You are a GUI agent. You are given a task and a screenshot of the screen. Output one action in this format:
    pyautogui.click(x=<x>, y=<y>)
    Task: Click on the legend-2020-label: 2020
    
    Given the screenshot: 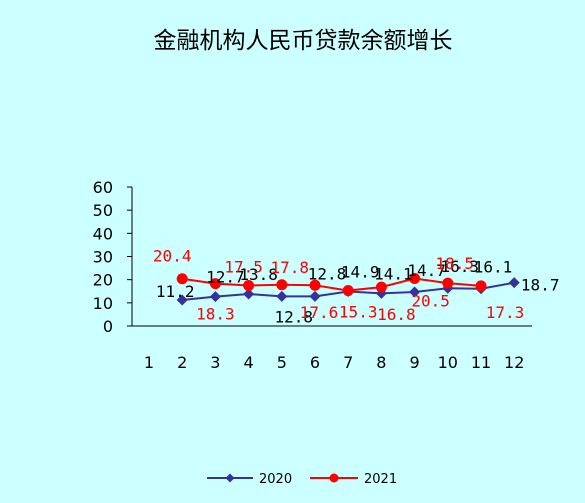 What is the action you would take?
    pyautogui.click(x=275, y=479)
    